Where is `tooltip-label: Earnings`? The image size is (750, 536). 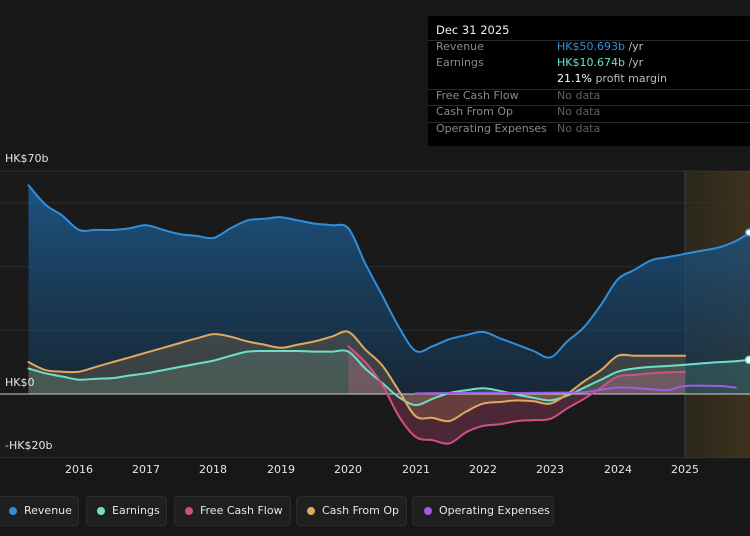
tooltip-label: Earnings is located at coordinates (460, 62).